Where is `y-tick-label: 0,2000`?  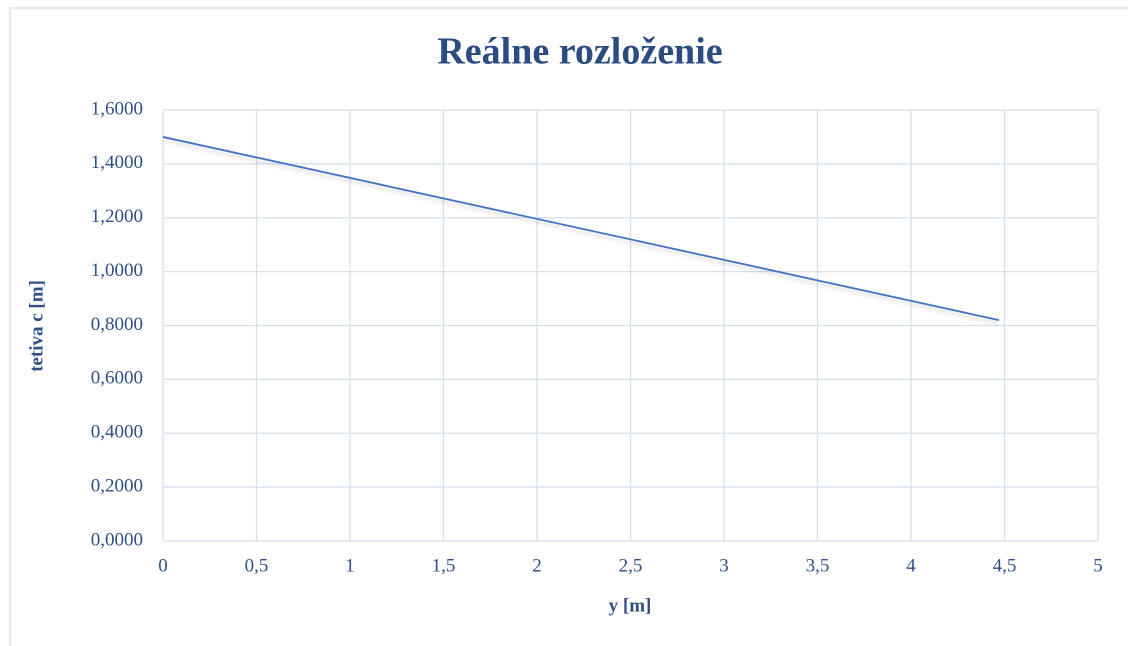
y-tick-label: 0,2000 is located at coordinates (117, 485).